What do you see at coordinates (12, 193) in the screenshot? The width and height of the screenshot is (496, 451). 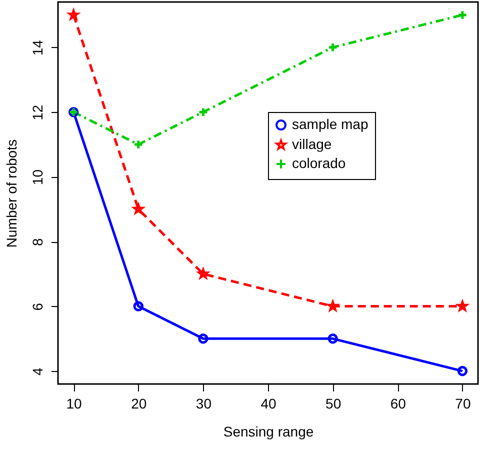 I see `y-axis-title: Number of robots` at bounding box center [12, 193].